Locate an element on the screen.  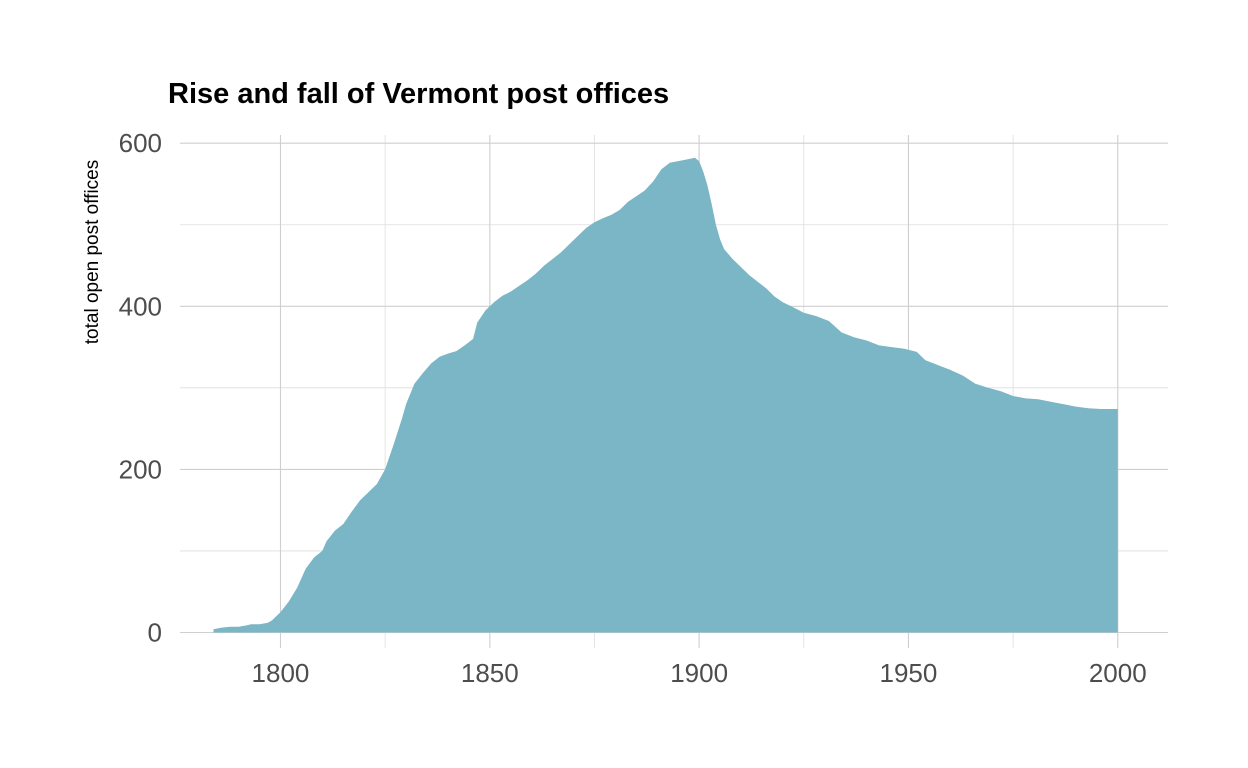
y-axis-title: total open post offices is located at coordinates (92, 252).